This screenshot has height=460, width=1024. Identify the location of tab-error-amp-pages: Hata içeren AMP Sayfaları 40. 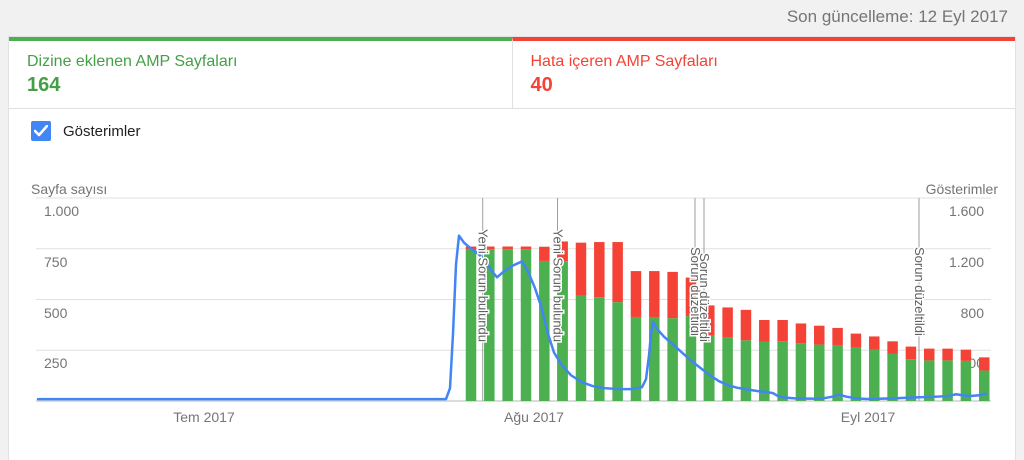
(763, 72).